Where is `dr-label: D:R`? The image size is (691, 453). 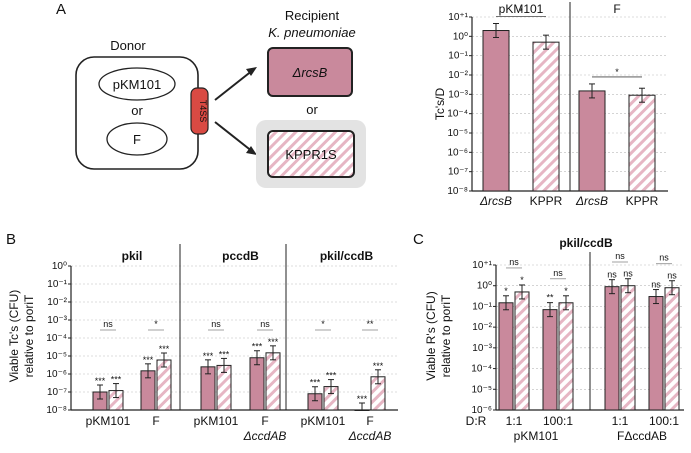 dr-label: D:R is located at coordinates (476, 421).